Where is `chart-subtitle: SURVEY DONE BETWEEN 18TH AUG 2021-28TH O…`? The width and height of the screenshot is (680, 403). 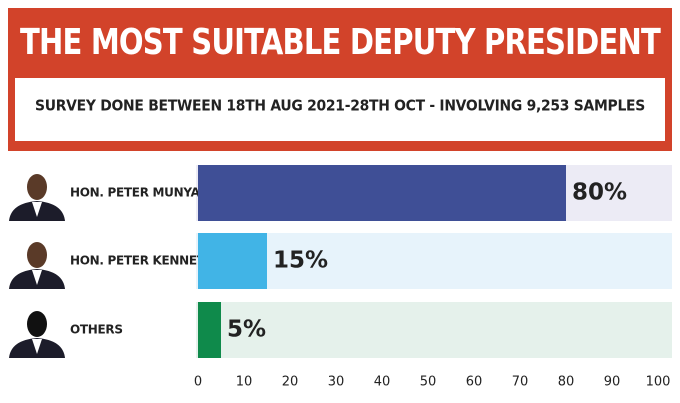 chart-subtitle: SURVEY DONE BETWEEN 18TH AUG 2021-28TH O… is located at coordinates (340, 106).